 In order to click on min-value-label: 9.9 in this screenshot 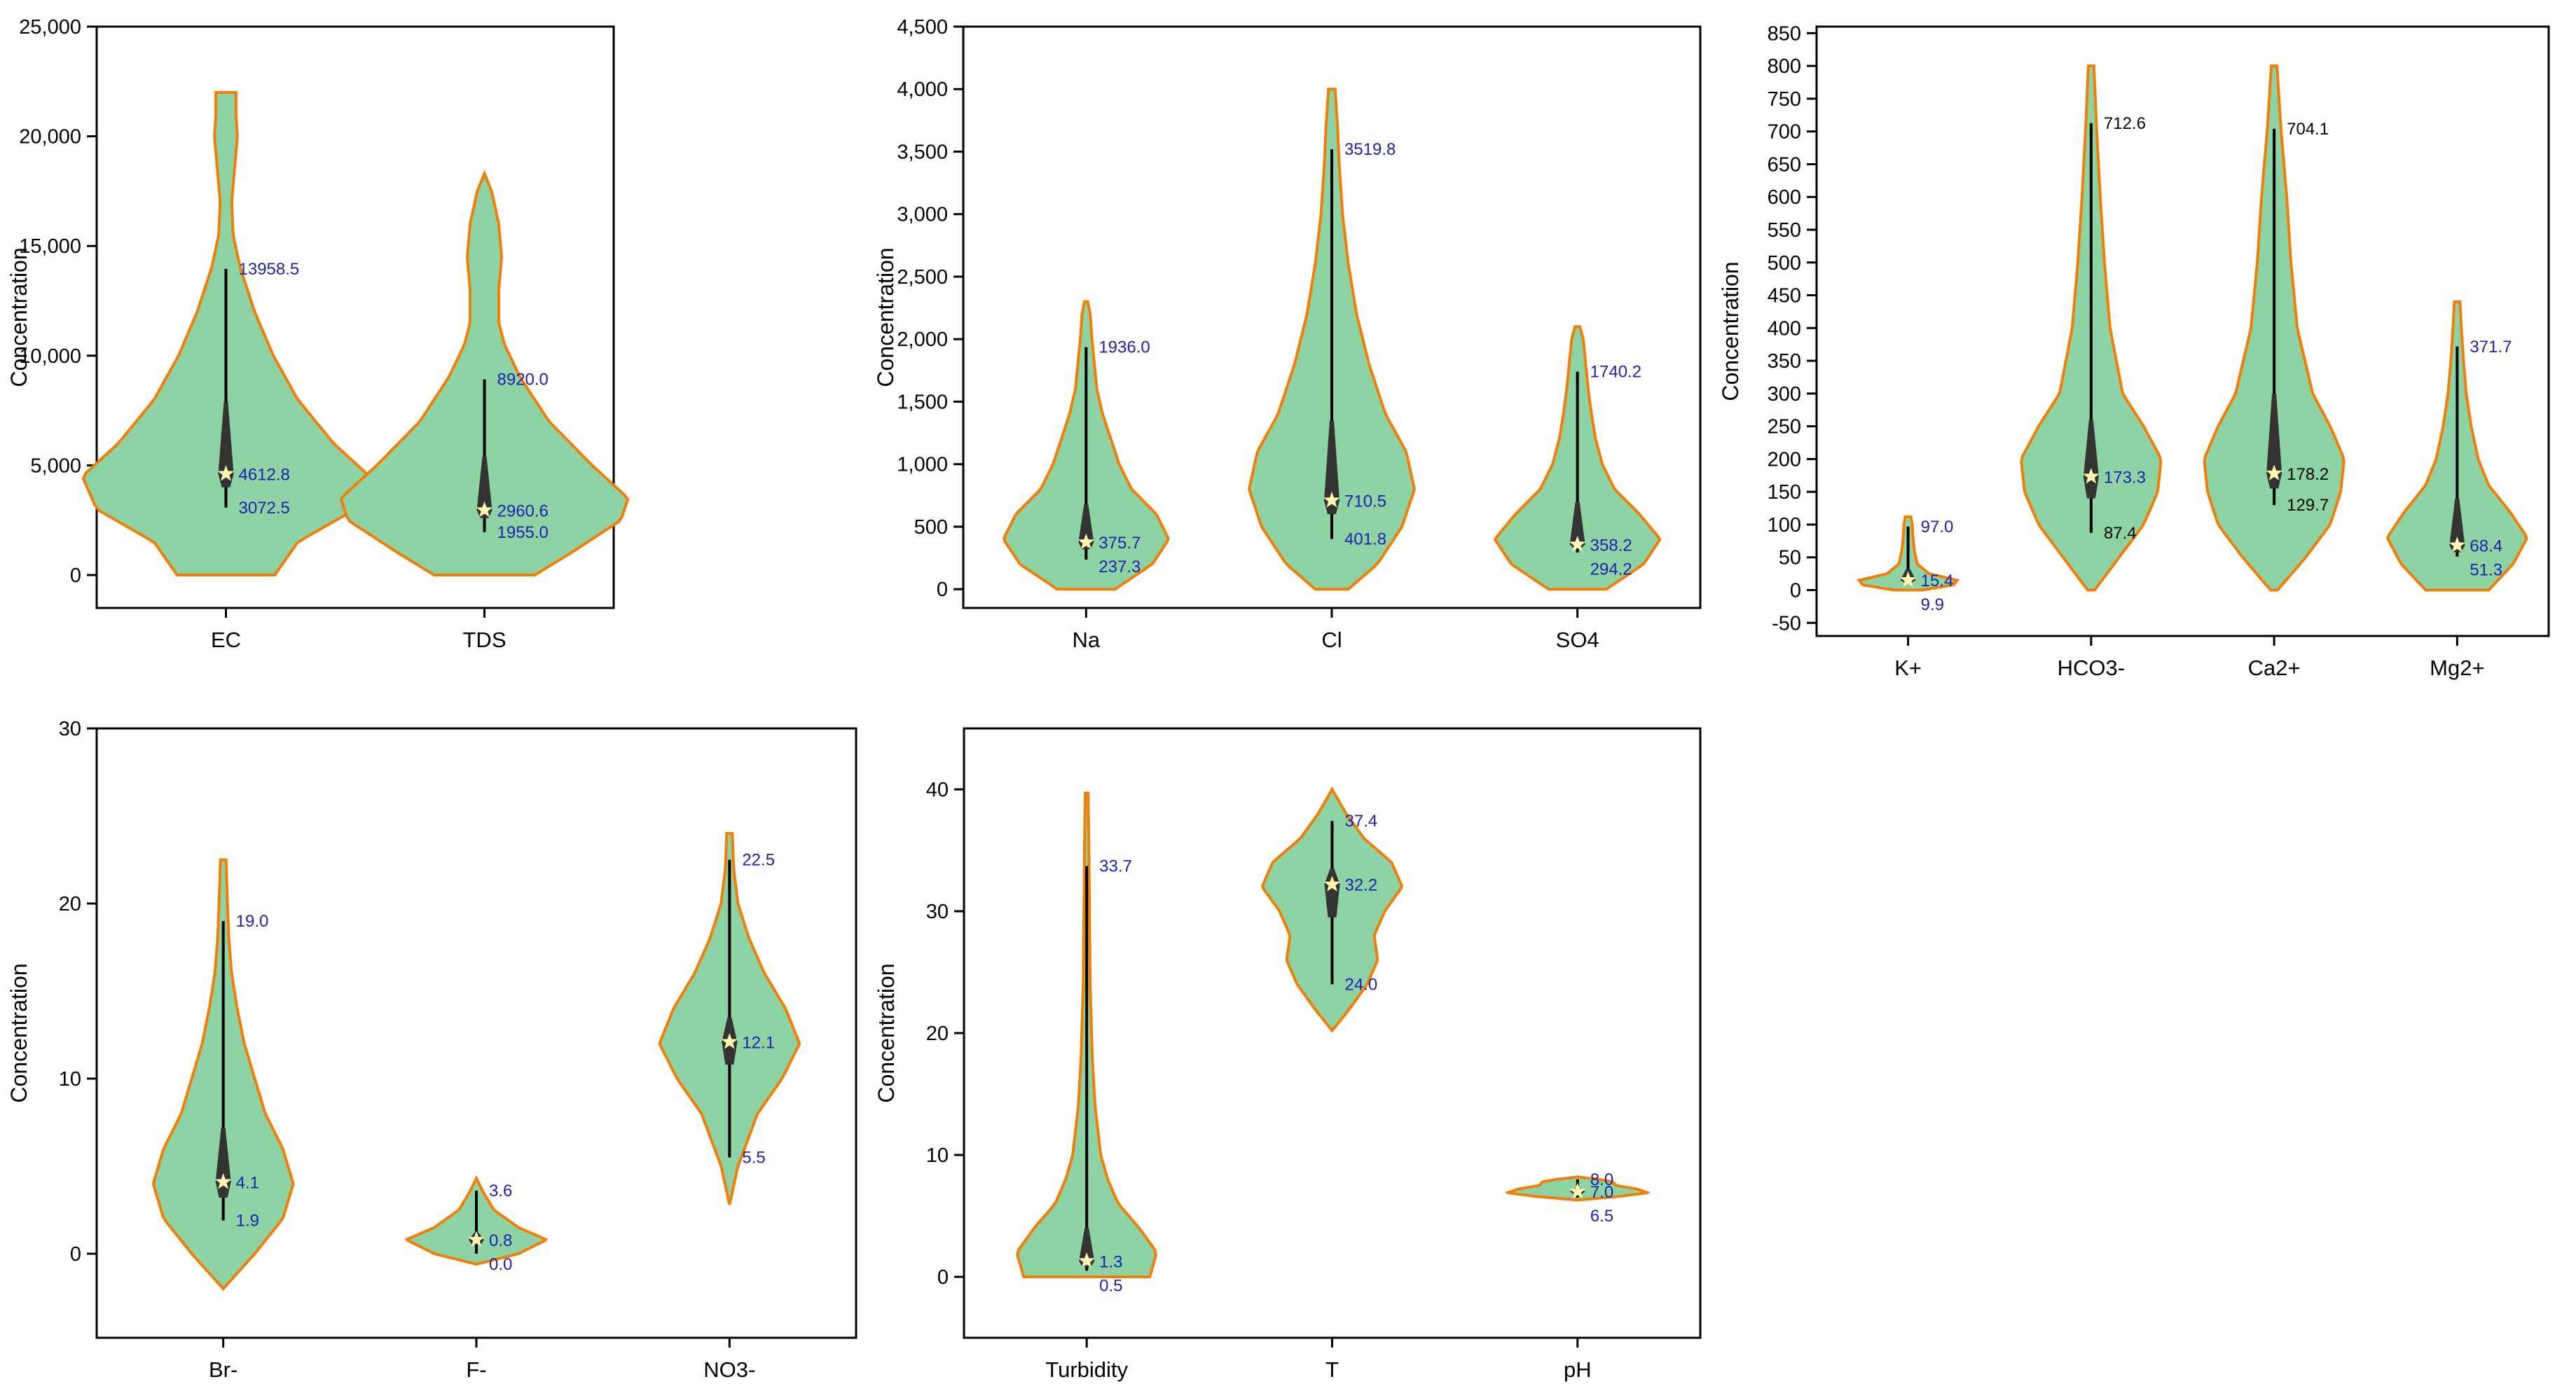, I will do `click(1932, 605)`.